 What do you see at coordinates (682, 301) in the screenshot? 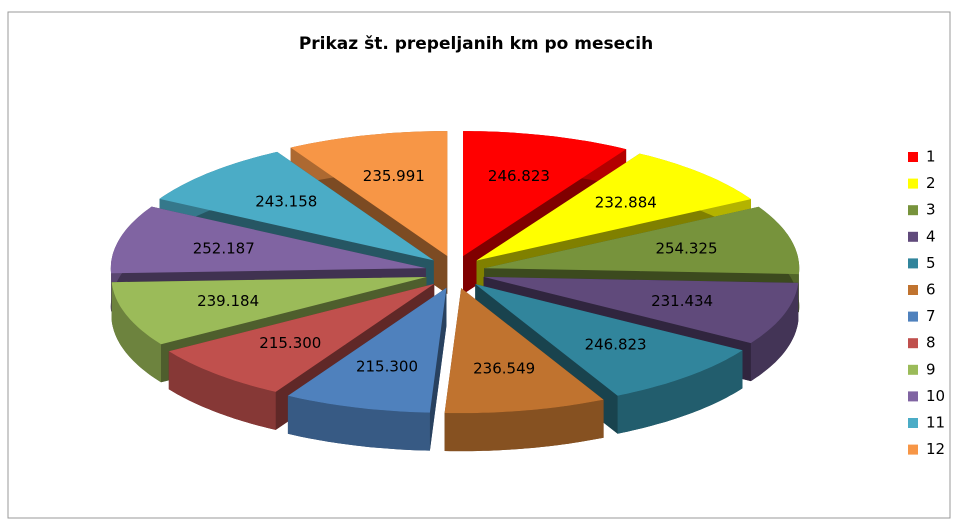
I see `data-label: 231.434` at bounding box center [682, 301].